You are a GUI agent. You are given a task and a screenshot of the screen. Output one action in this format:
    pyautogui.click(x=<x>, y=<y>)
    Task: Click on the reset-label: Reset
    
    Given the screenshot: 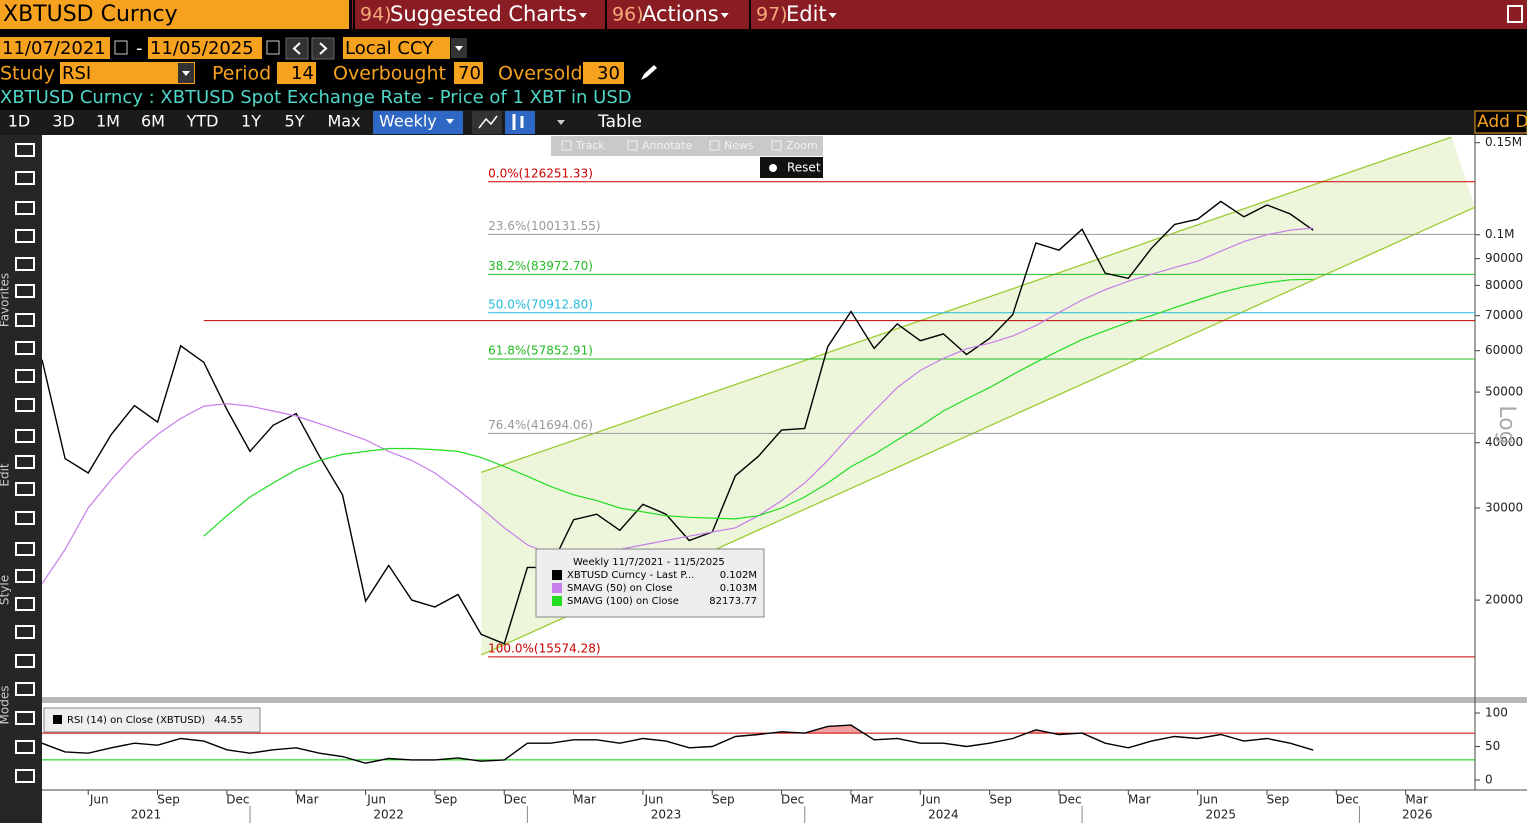 What is the action you would take?
    pyautogui.click(x=804, y=168)
    